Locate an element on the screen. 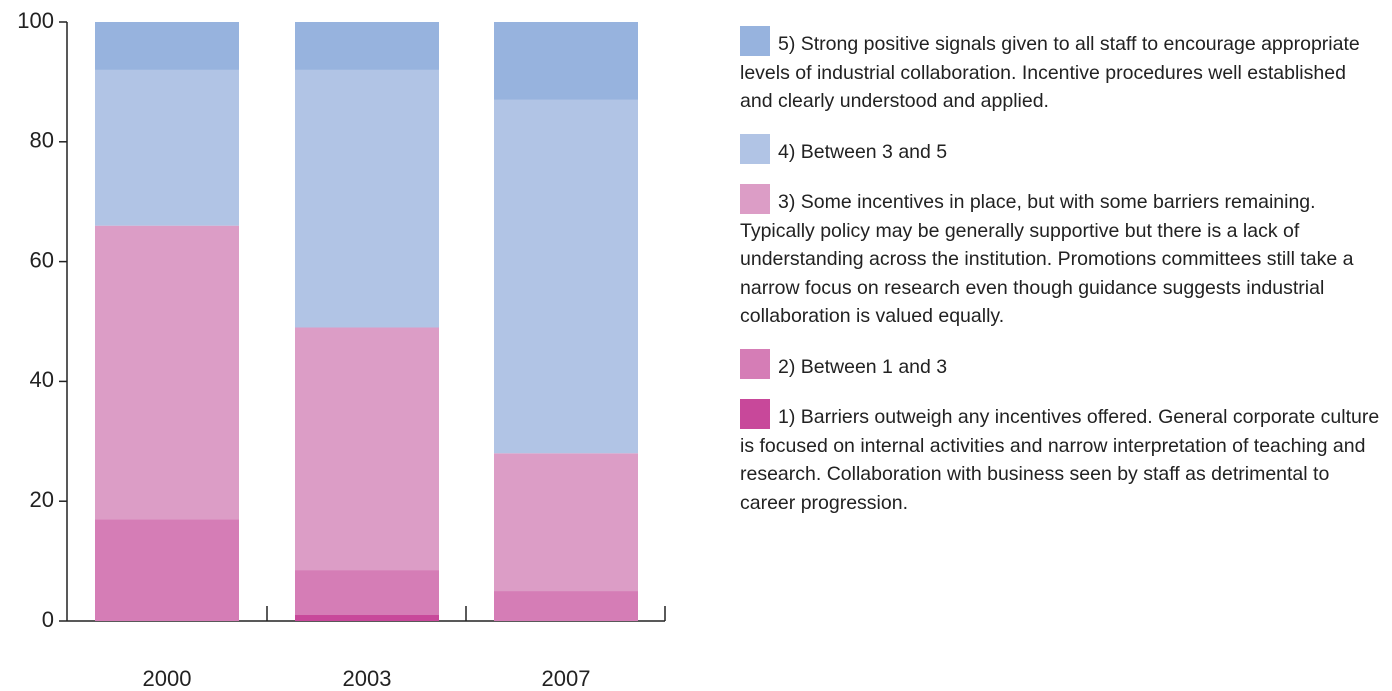 The image size is (1392, 691). legend-entry: 2) Between 1 and 3 is located at coordinates (1060, 365).